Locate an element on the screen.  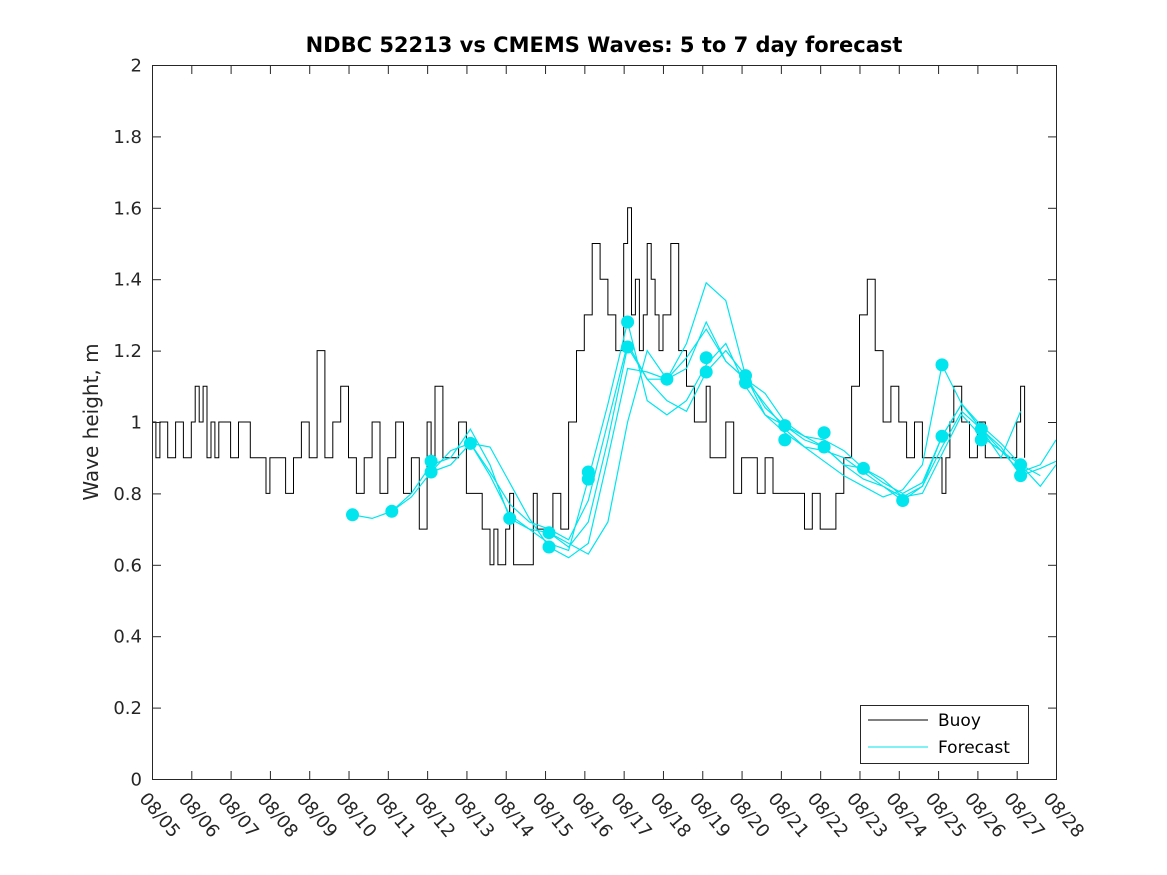
y-axis-label: Wave height, m is located at coordinates (91, 421).